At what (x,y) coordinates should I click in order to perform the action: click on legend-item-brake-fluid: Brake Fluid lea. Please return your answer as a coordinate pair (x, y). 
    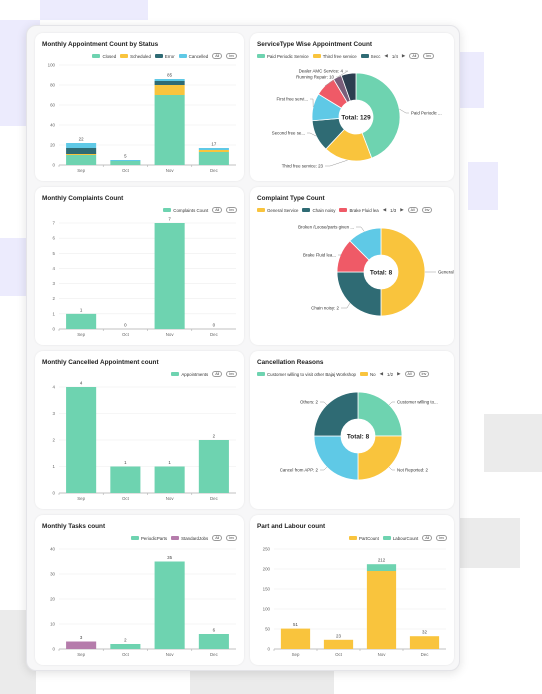
    Looking at the image, I should click on (359, 210).